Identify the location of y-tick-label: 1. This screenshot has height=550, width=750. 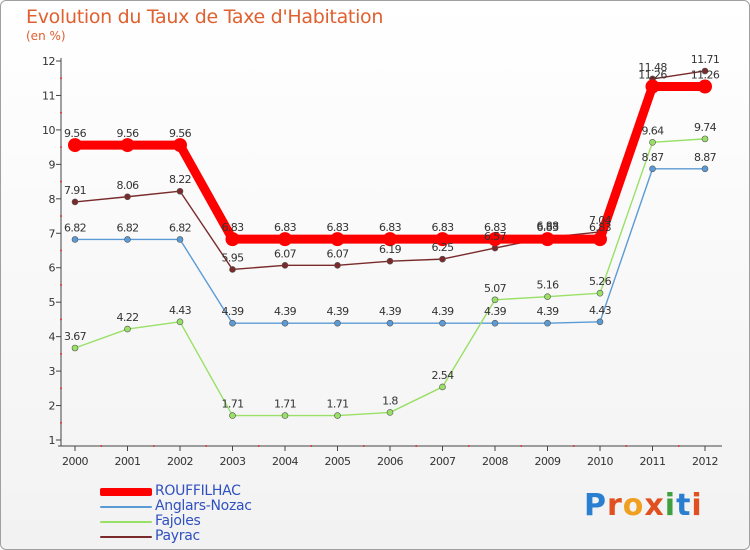
(52, 440).